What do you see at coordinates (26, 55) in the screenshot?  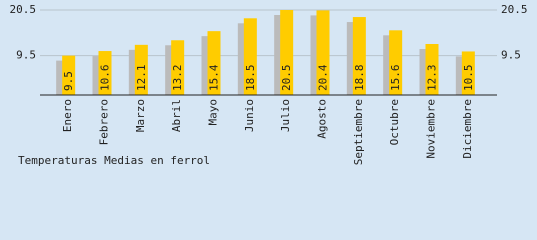 I see `y-tick-label: 9.5` at bounding box center [26, 55].